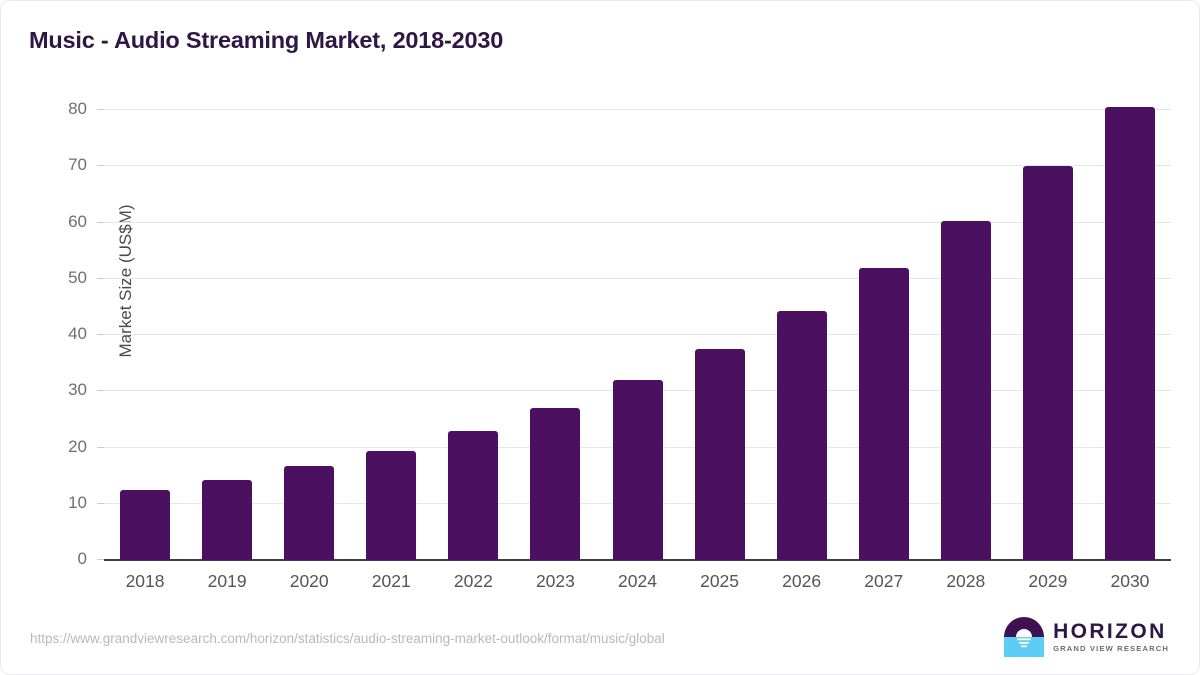 This screenshot has height=675, width=1200. I want to click on x-tick-label-2026: 2026, so click(802, 581).